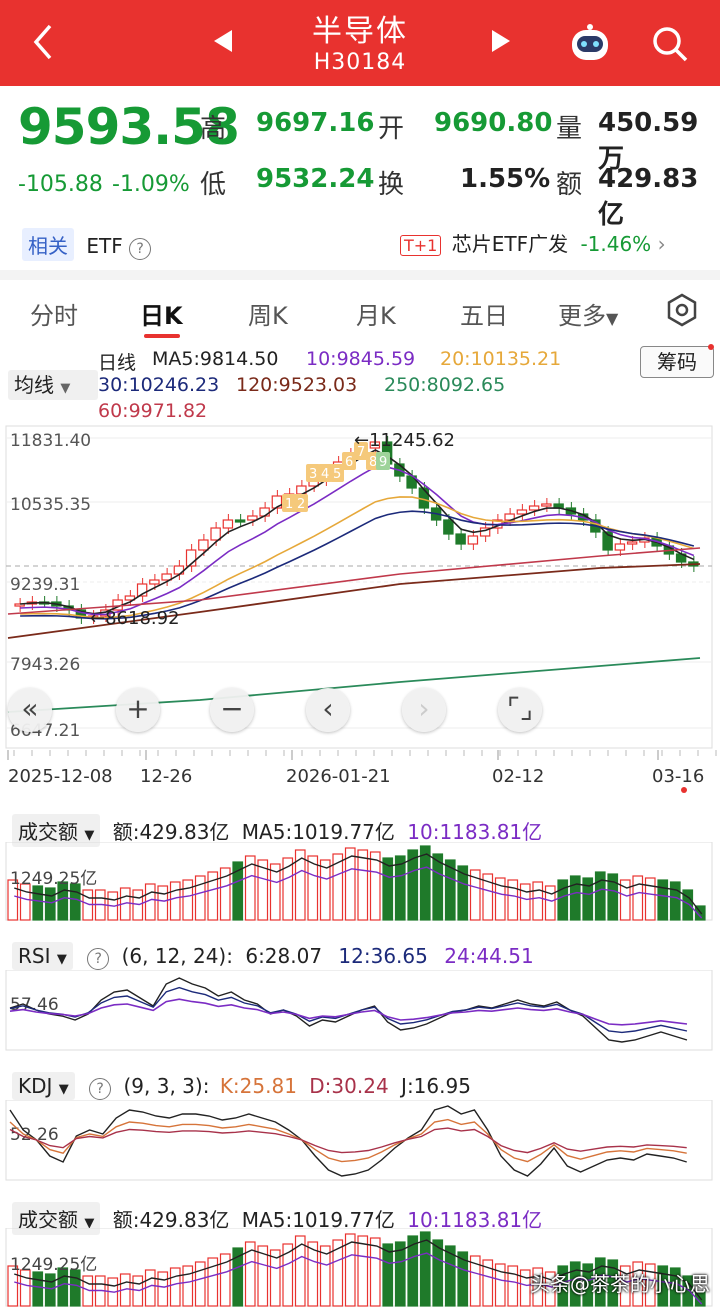 This screenshot has width=720, height=1308. Describe the element at coordinates (360, 43) in the screenshot. I see `header-bar: 半导体 H30184` at that location.